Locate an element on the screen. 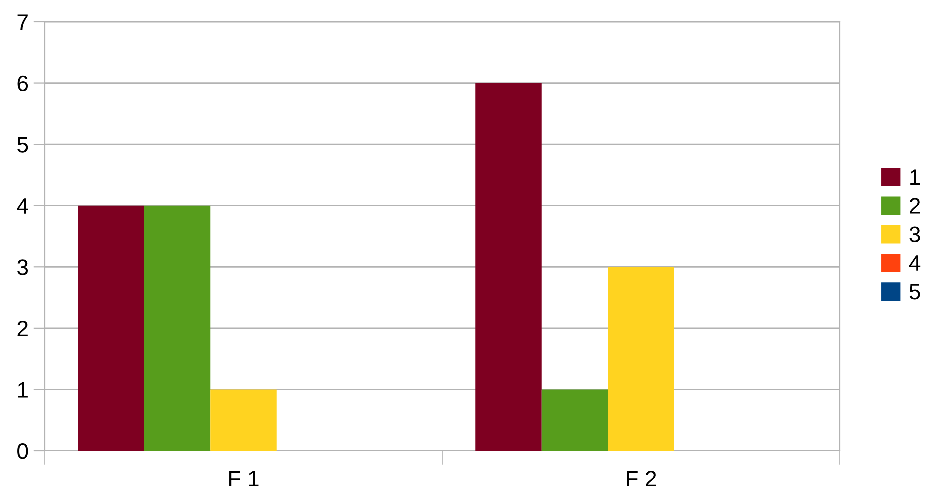  y-tick-label: 3 is located at coordinates (23, 268).